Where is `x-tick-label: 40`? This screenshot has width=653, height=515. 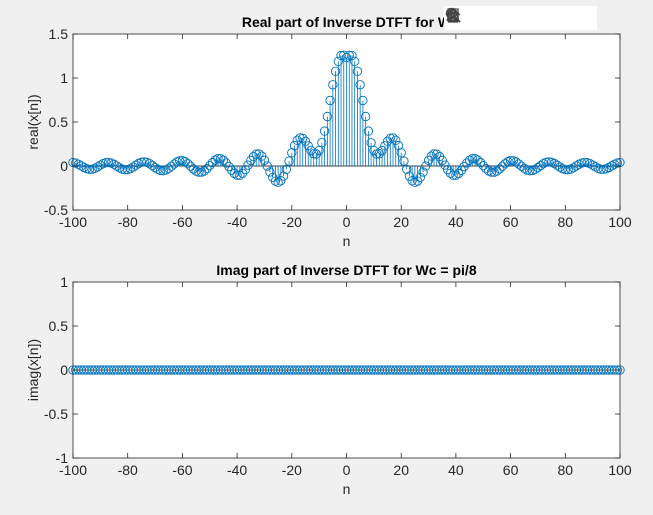 x-tick-label: 40 is located at coordinates (456, 470).